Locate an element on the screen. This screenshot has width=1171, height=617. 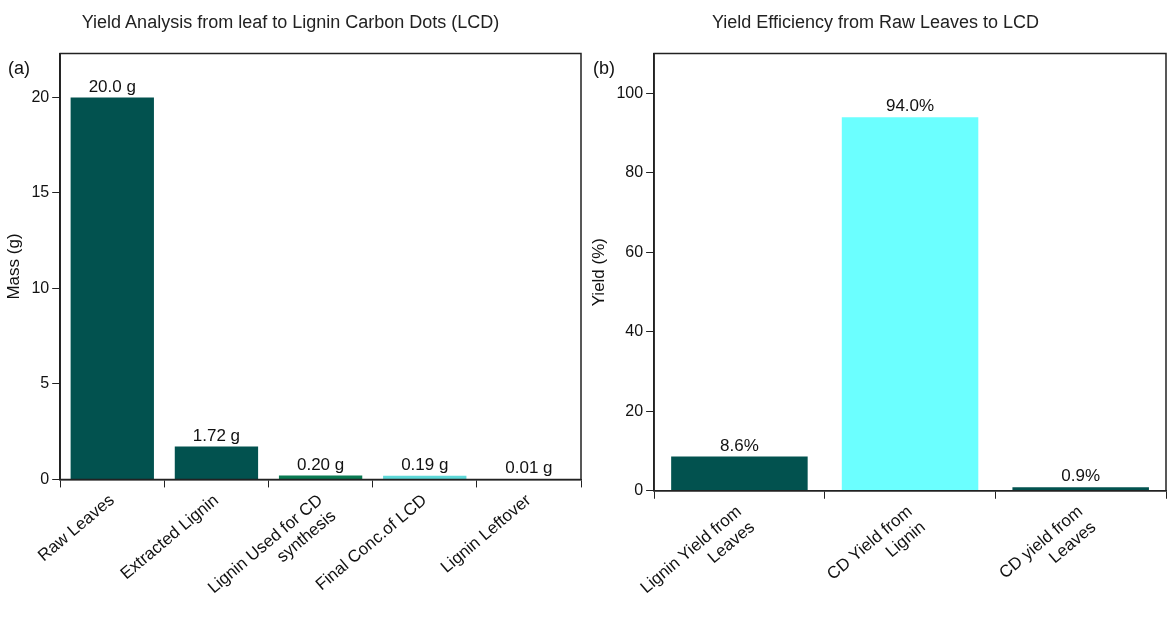
data-label: 0.9% is located at coordinates (1081, 476).